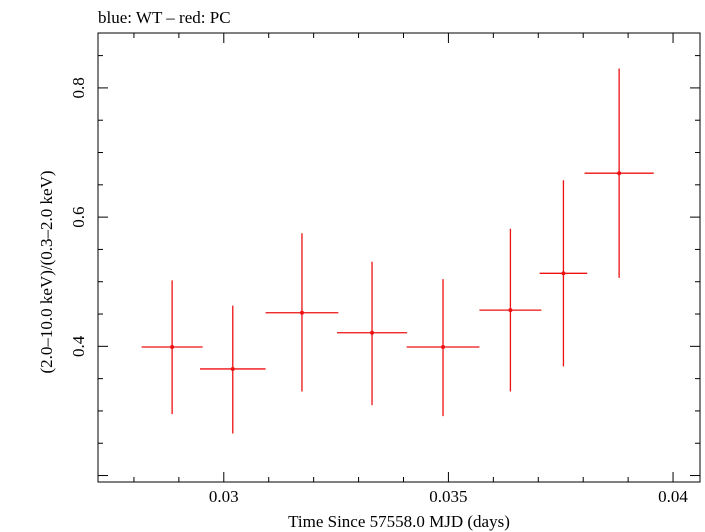  What do you see at coordinates (46, 271) in the screenshot?
I see `y-axis-label: (2.0–10.0 keV)/(0.3–2.0 keV)` at bounding box center [46, 271].